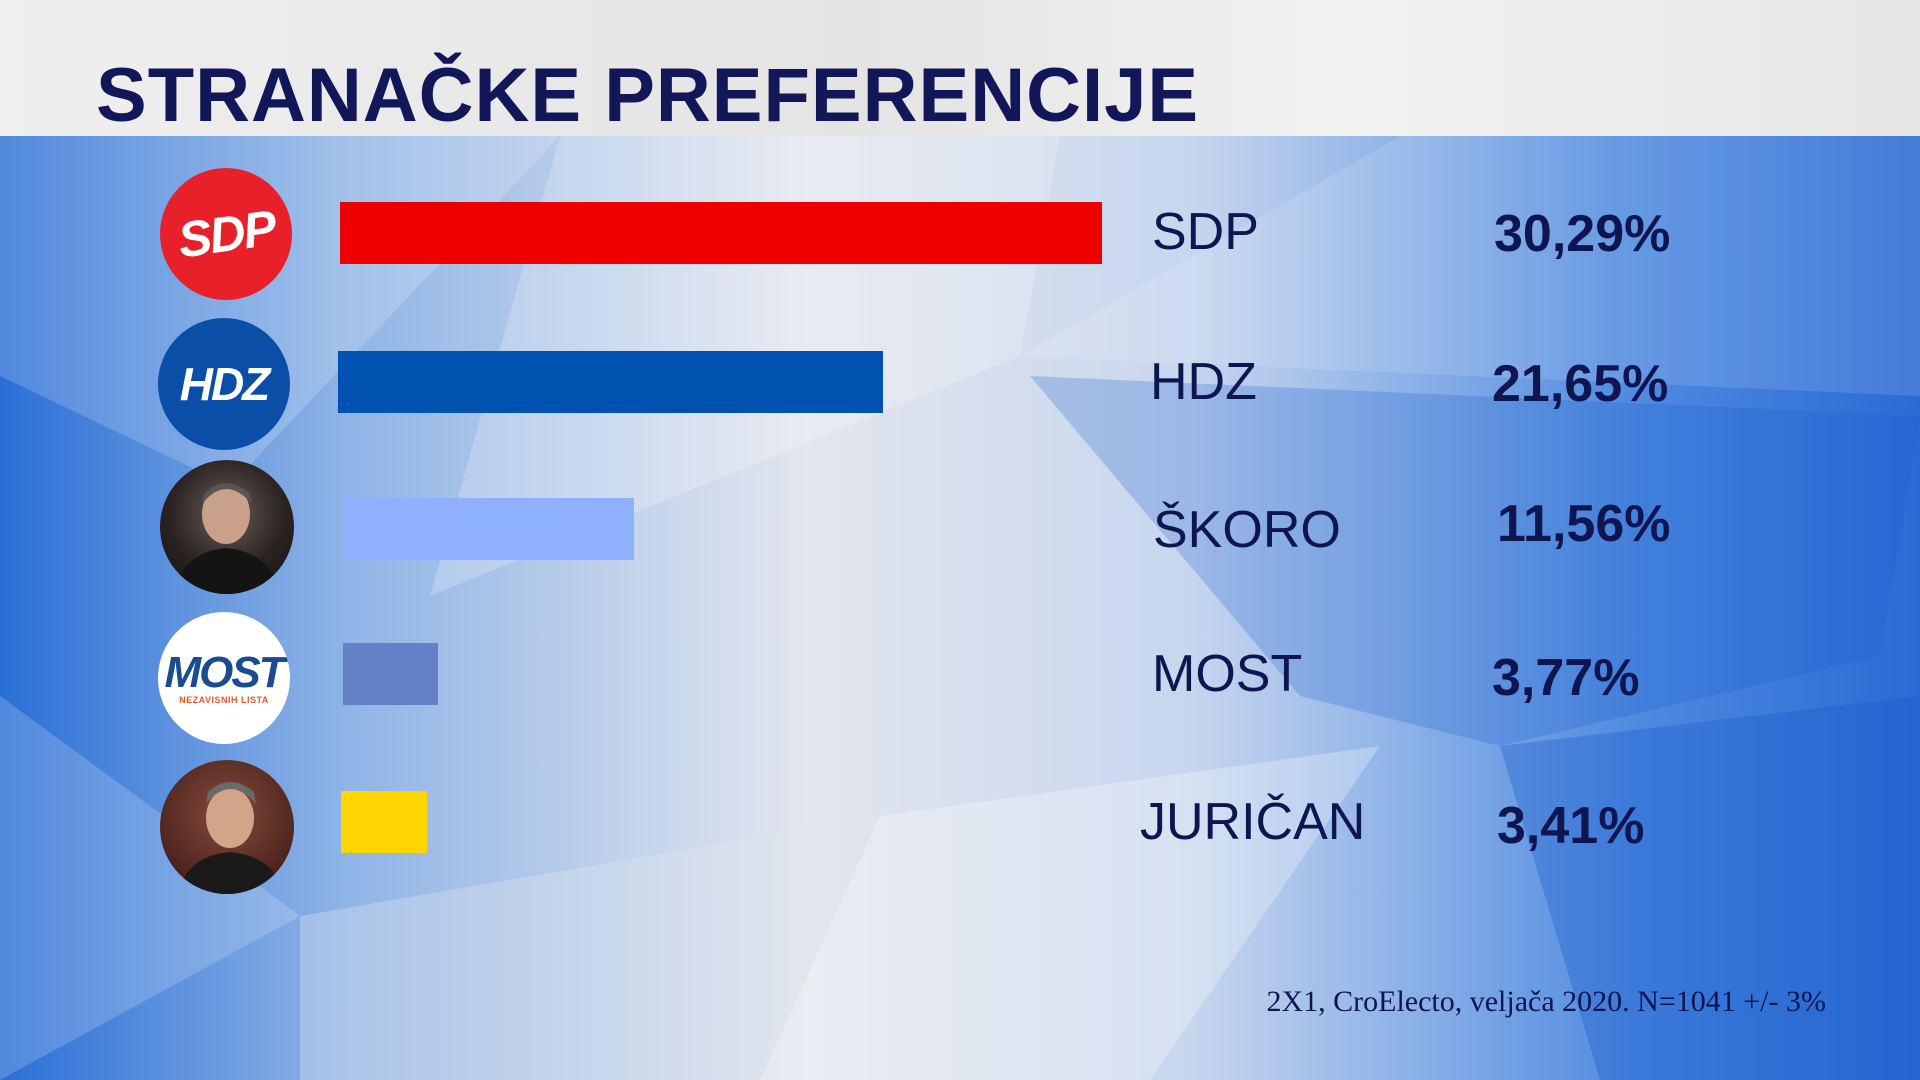 The image size is (1920, 1080). What do you see at coordinates (488, 529) in the screenshot?
I see `bar-skoro` at bounding box center [488, 529].